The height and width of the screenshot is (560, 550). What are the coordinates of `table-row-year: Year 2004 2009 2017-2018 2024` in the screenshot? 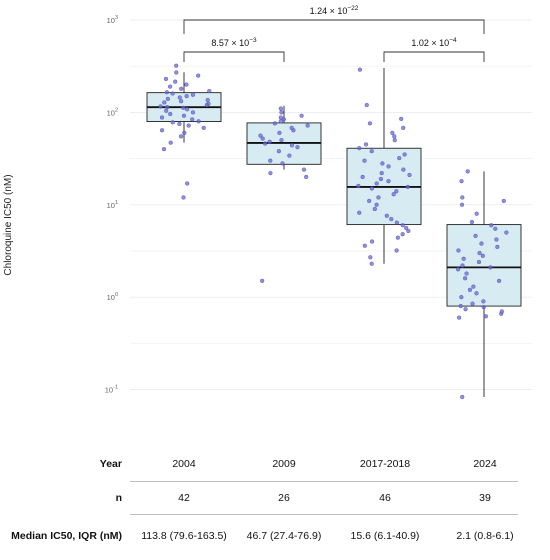 It's located at (275, 464).